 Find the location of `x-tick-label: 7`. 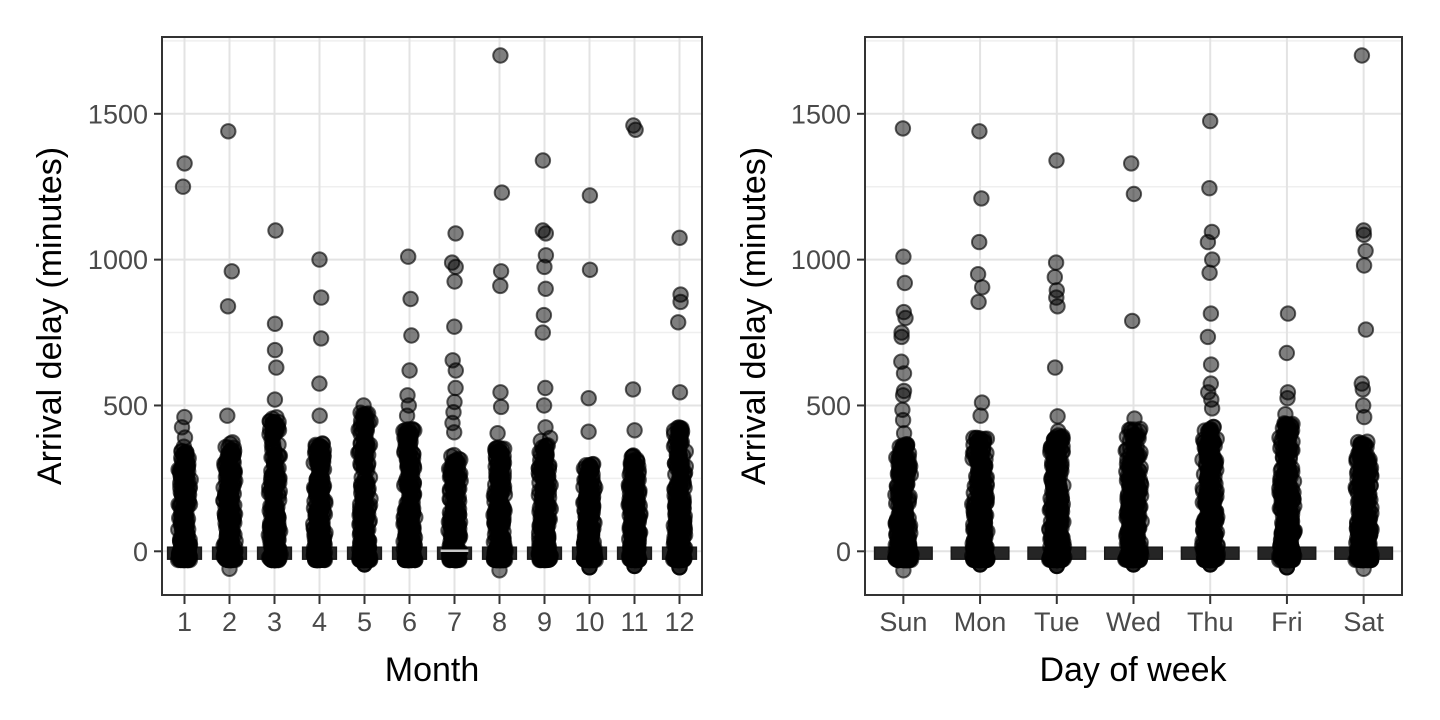

x-tick-label: 7 is located at coordinates (454, 622).